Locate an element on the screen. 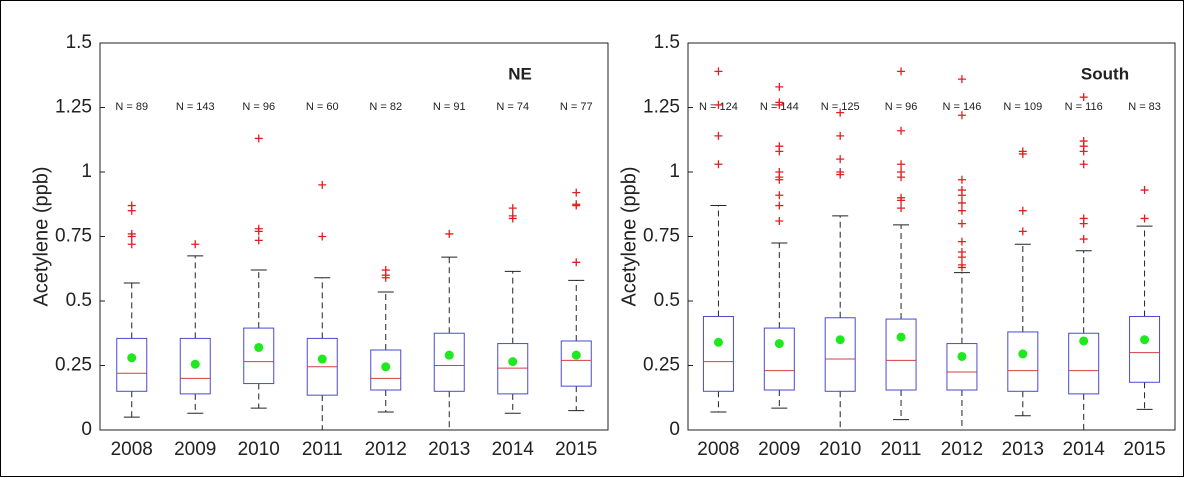  n-label: N = 125 is located at coordinates (840, 107).